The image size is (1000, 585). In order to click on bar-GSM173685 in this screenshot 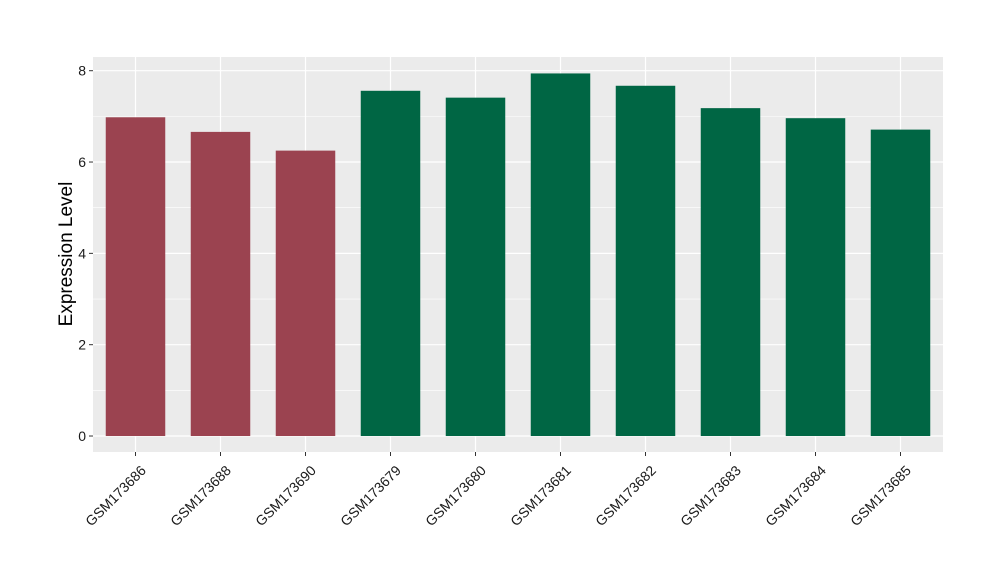, I will do `click(900, 283)`.